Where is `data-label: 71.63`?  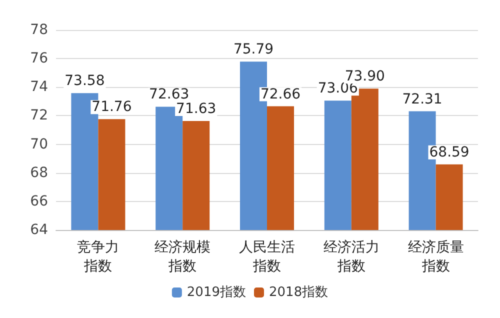 data-label: 71.63 is located at coordinates (196, 109).